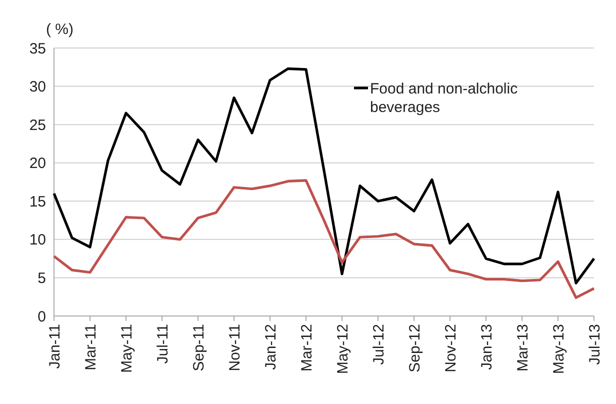 Image resolution: width=616 pixels, height=404 pixels. Describe the element at coordinates (451, 348) in the screenshot. I see `x-tick-label: Nov-12` at that location.